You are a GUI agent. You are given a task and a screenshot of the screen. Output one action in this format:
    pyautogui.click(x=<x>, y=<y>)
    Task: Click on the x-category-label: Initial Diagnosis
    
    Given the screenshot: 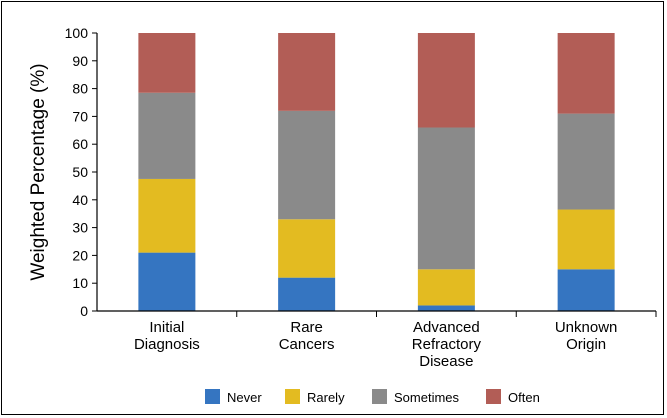 What is the action you would take?
    pyautogui.click(x=167, y=336)
    